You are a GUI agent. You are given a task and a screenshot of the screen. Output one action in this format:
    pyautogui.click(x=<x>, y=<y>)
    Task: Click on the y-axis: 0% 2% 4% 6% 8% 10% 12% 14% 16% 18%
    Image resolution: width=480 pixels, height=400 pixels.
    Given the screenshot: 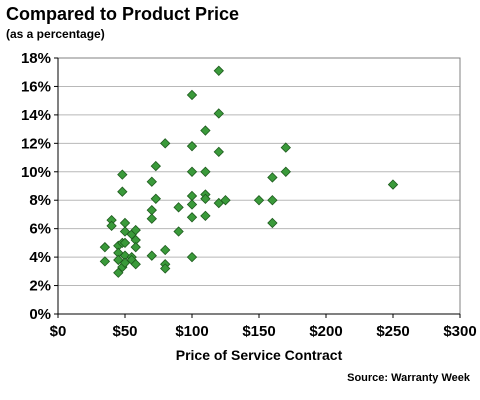 What is the action you would take?
    pyautogui.click(x=40, y=186)
    